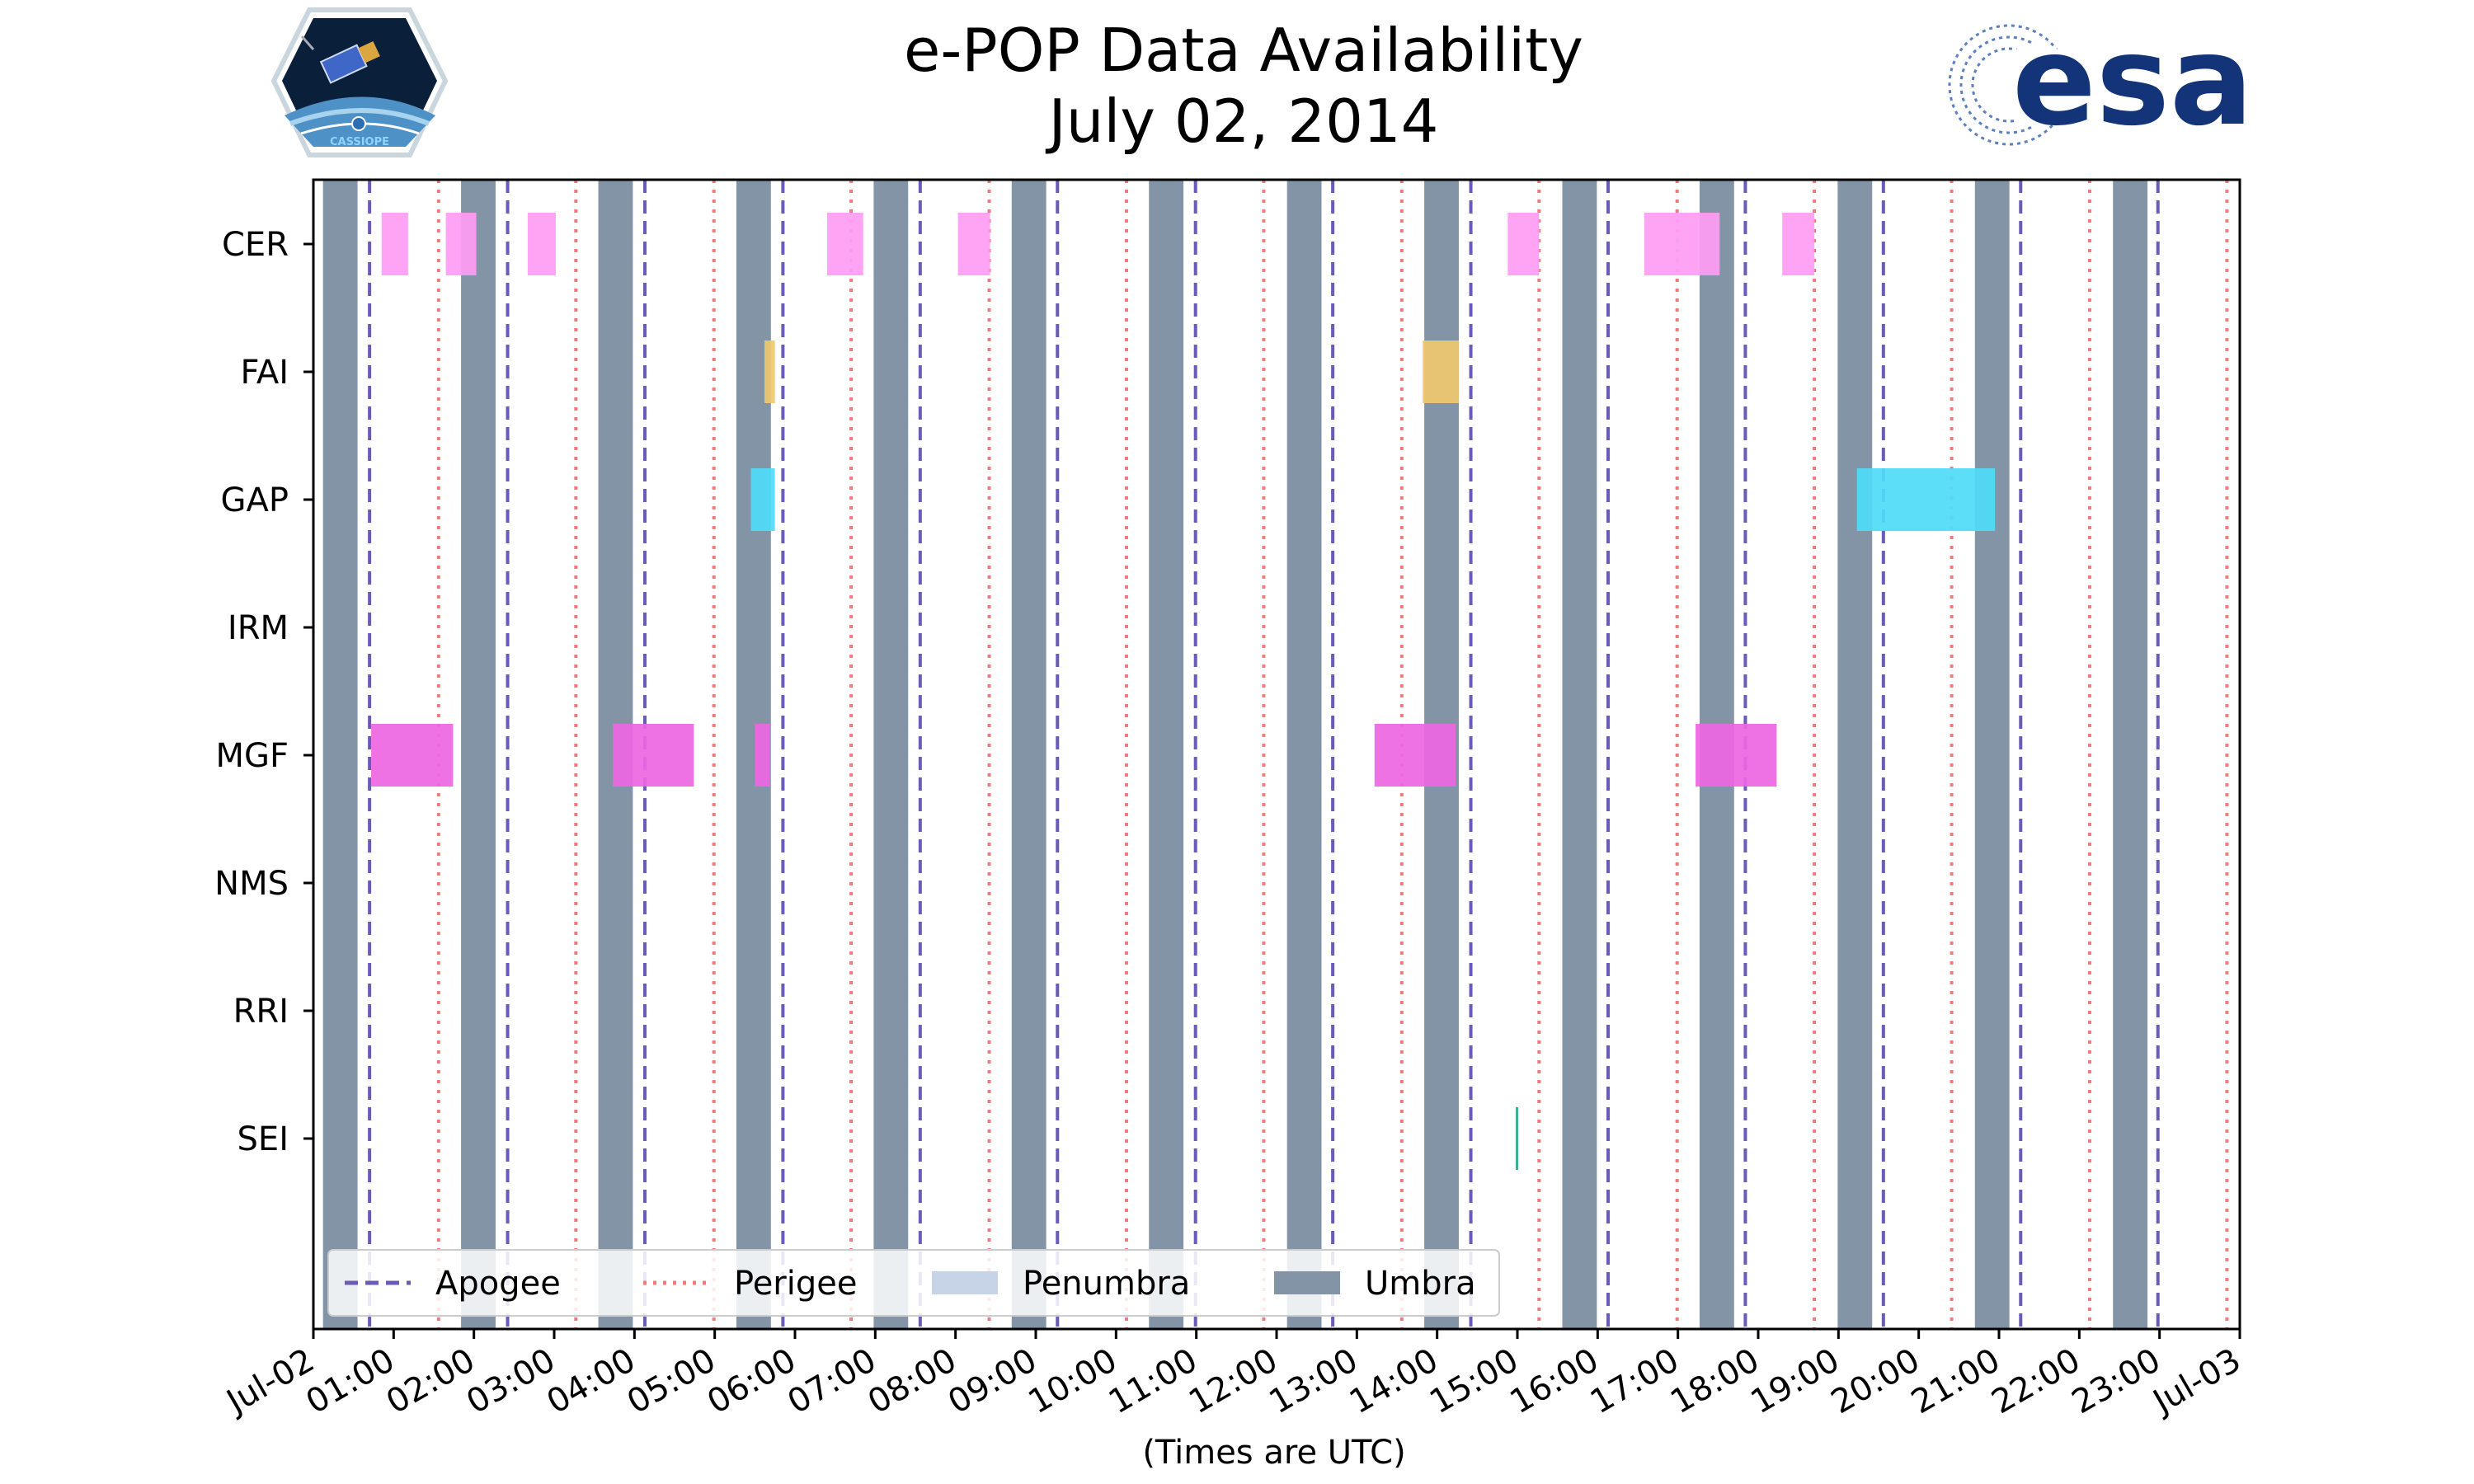  What do you see at coordinates (255, 245) in the screenshot?
I see `y-tick-label: CER` at bounding box center [255, 245].